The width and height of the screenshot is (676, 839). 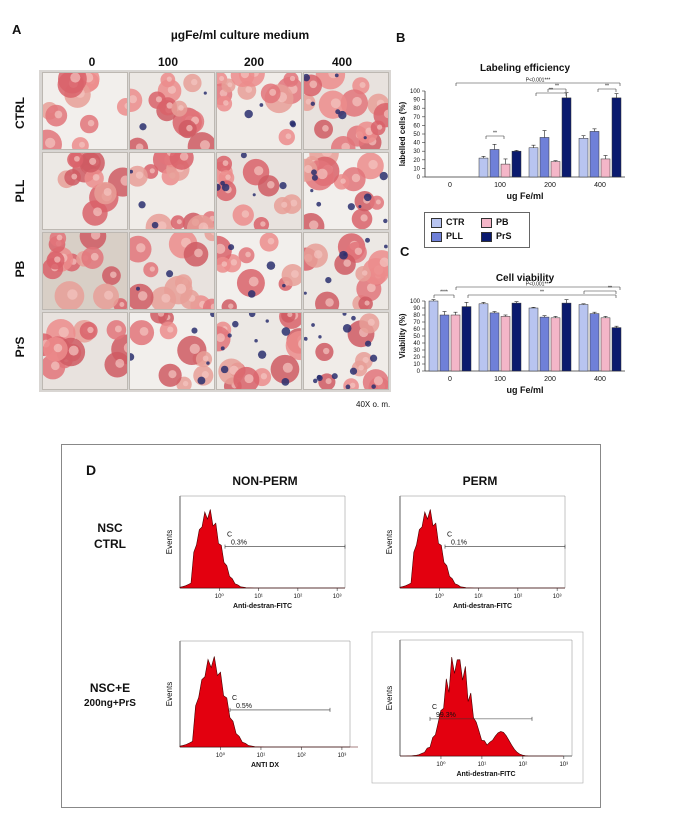 I want to click on histogram-ctrl-perm: Events 10⁰ 10¹ 10² 10³ Anti-destran-FITC C0.1%, so click(x=475, y=552).